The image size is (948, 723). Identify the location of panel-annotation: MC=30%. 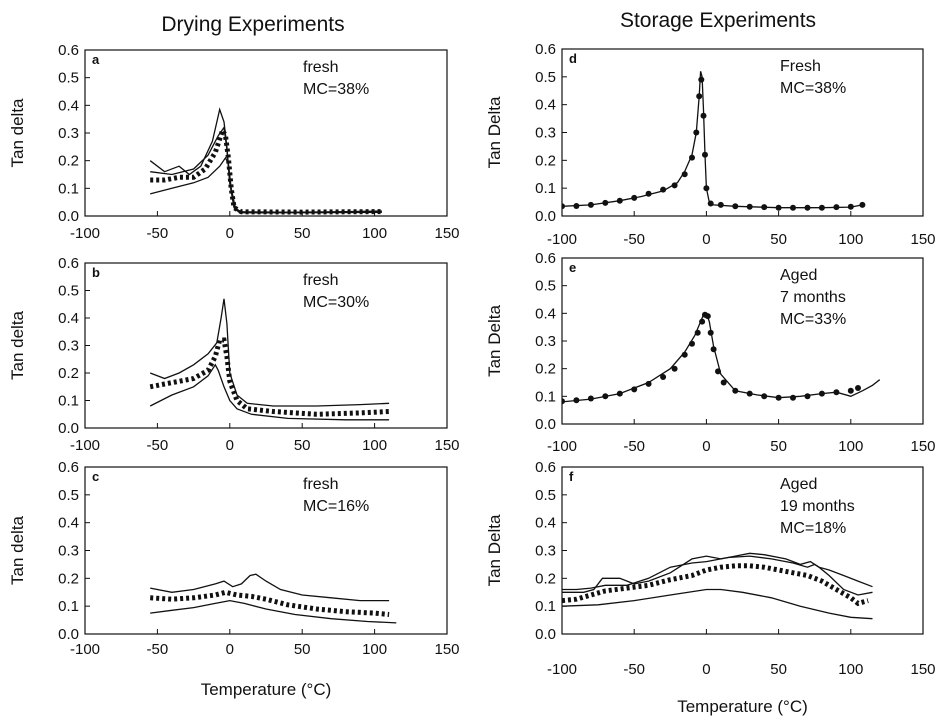
(336, 302).